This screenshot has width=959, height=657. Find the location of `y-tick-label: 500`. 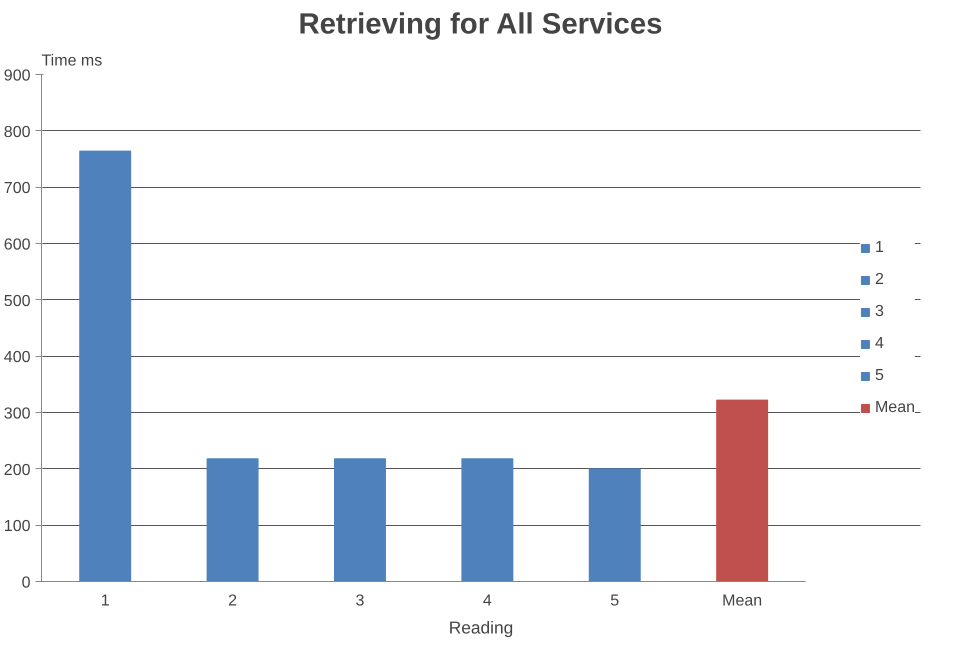

y-tick-label: 500 is located at coordinates (17, 301).